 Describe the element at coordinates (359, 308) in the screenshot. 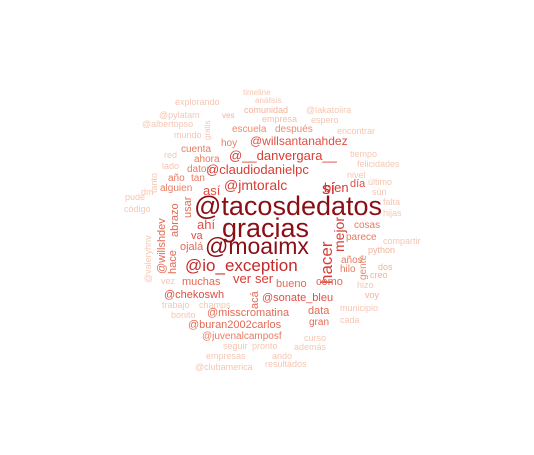

I see `word: municipio` at that location.